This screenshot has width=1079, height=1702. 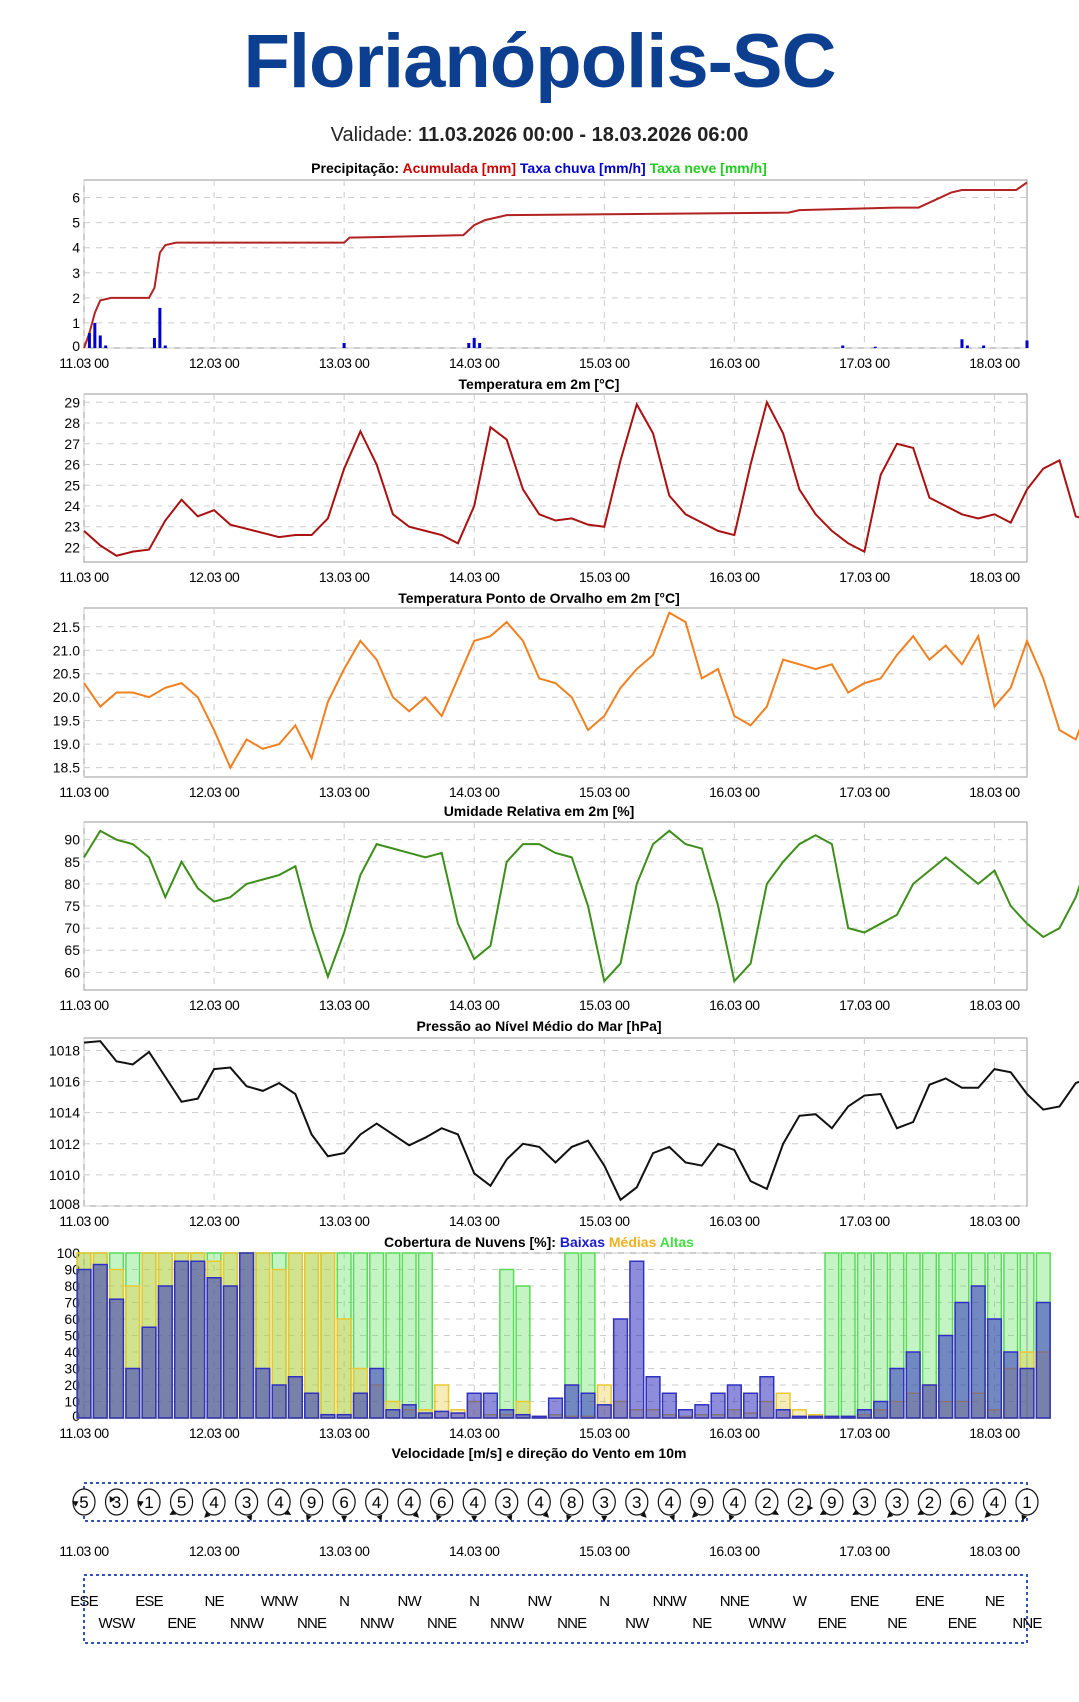 What do you see at coordinates (864, 1221) in the screenshot?
I see `x-tick-label: 17.03 00` at bounding box center [864, 1221].